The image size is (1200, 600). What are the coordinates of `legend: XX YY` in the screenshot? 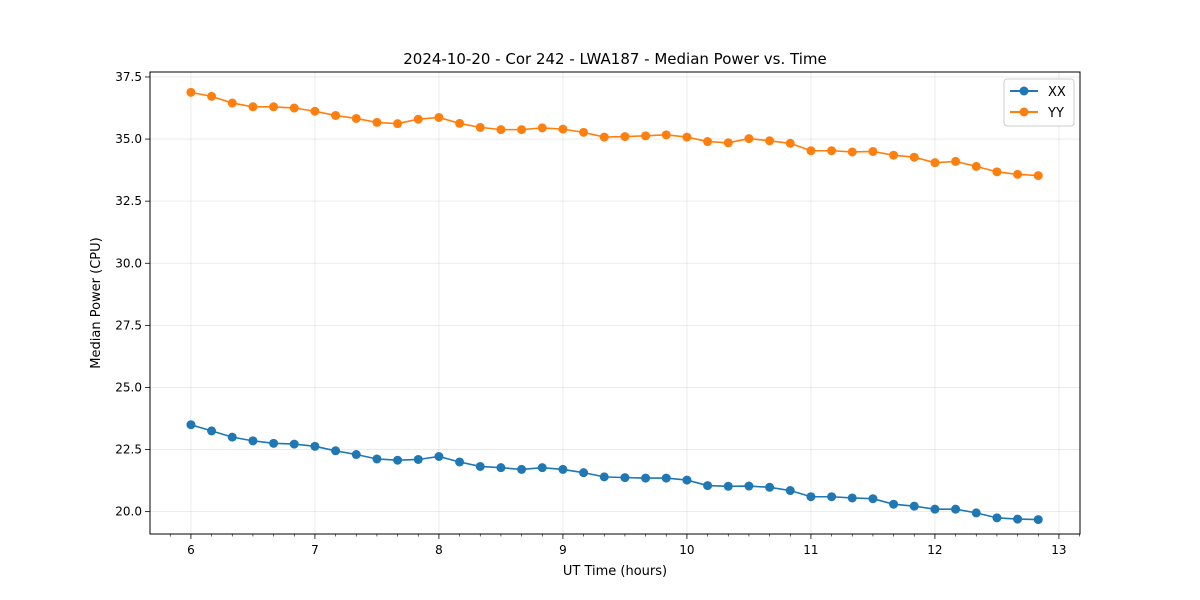 It's located at (1039, 102).